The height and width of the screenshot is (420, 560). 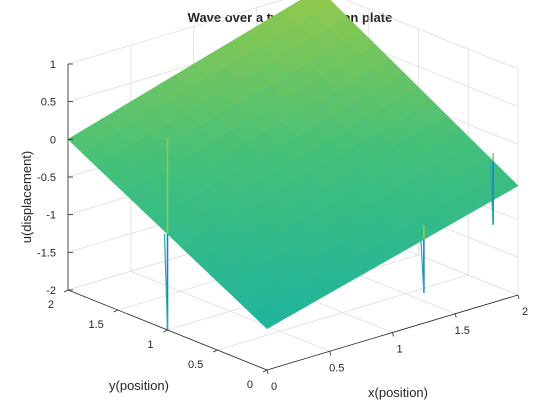 What do you see at coordinates (51, 305) in the screenshot?
I see `y-tick-label: 2` at bounding box center [51, 305].